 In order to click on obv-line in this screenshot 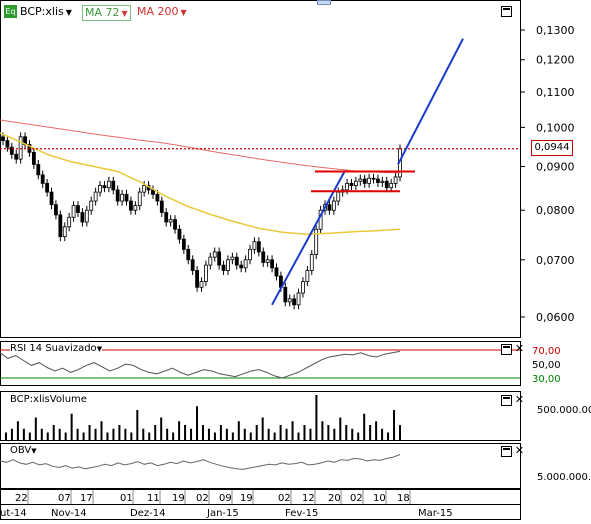, I will do `click(200, 462)`.